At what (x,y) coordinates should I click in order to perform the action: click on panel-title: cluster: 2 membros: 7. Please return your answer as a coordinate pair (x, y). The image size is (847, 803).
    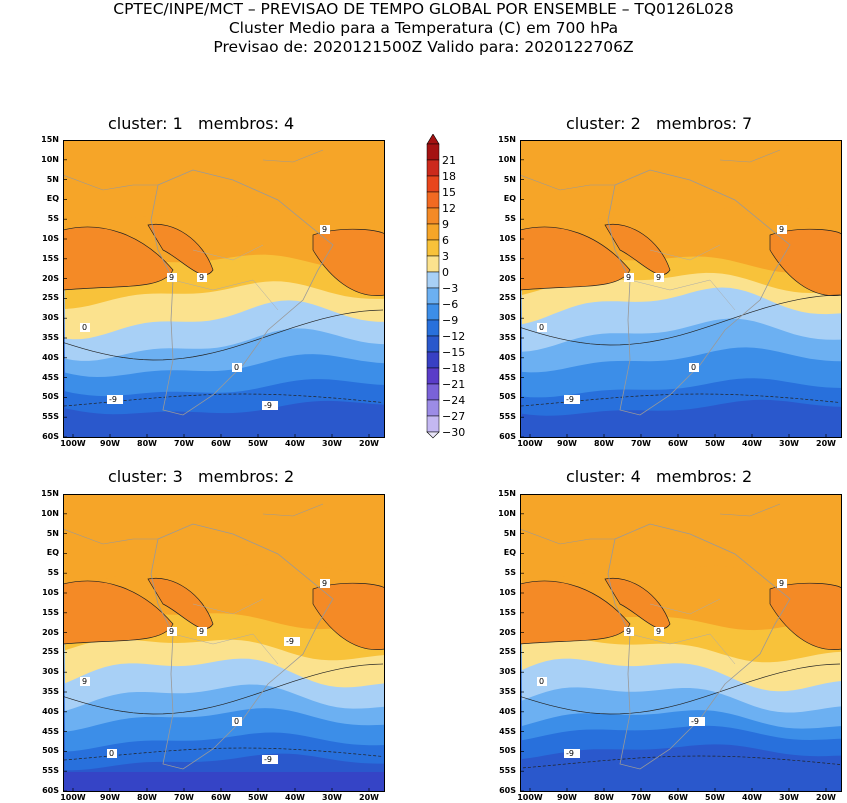
    Looking at the image, I should click on (659, 123).